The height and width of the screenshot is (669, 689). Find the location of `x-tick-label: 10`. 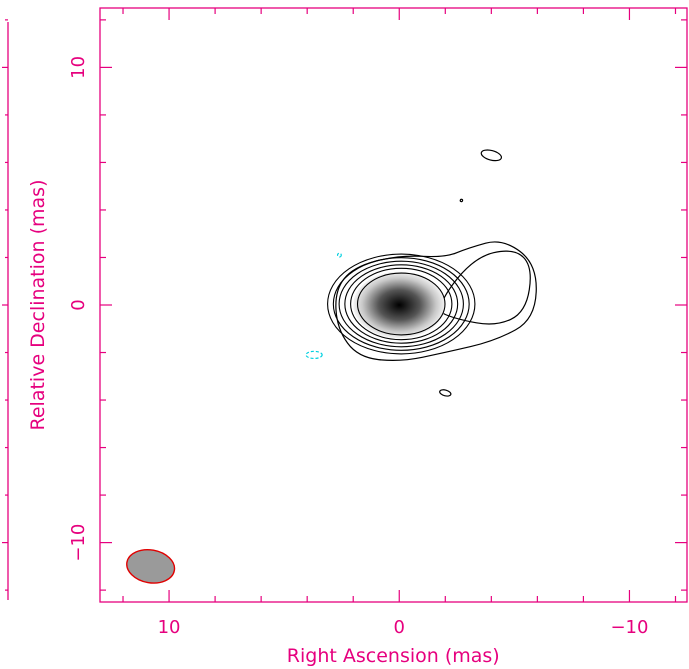

x-tick-label: 10 is located at coordinates (169, 627).